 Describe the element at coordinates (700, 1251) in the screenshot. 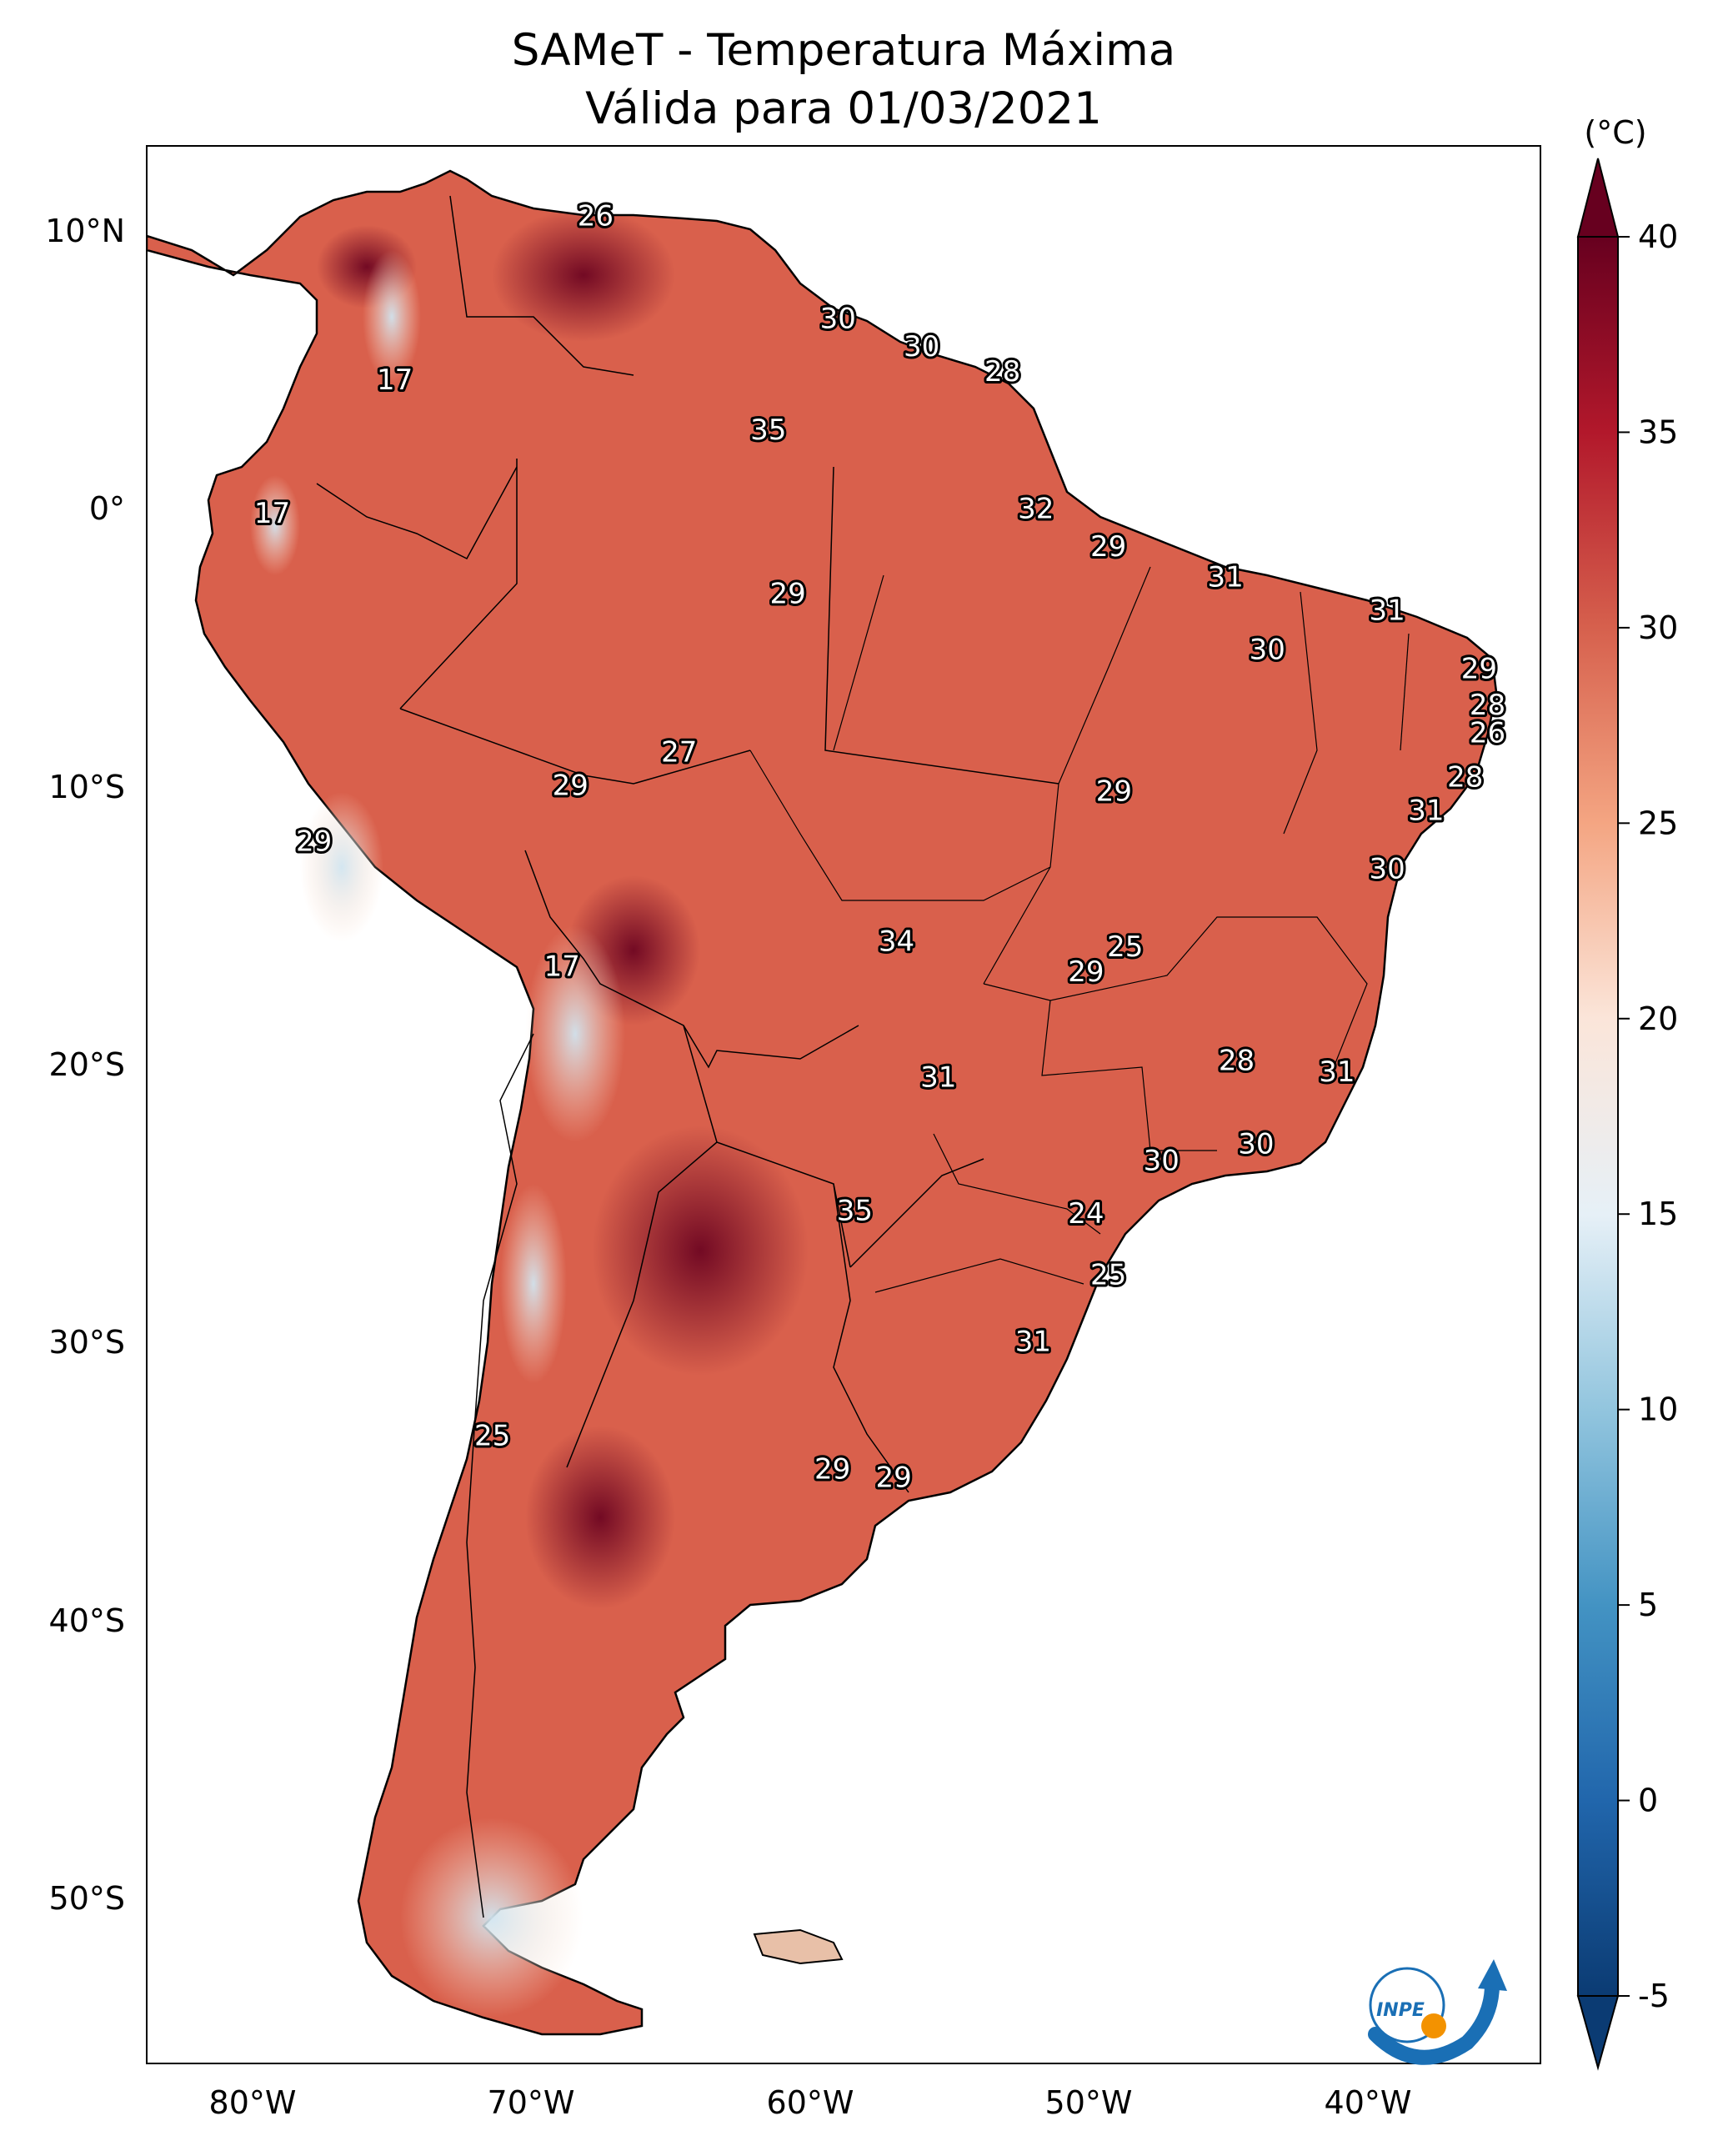

I see `hotspot-chaco` at that location.